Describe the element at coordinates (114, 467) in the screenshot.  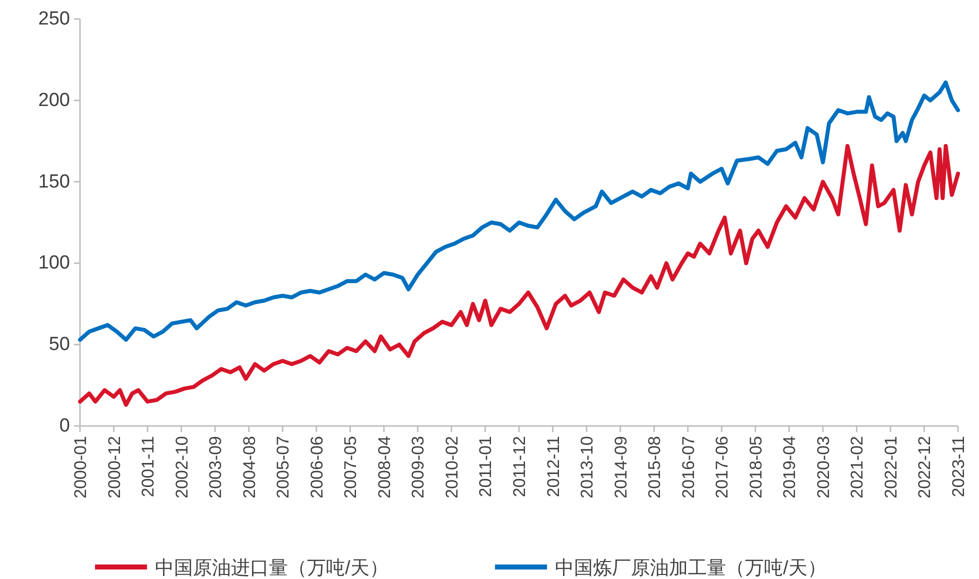
I see `x-tick-label: 2000-12` at that location.